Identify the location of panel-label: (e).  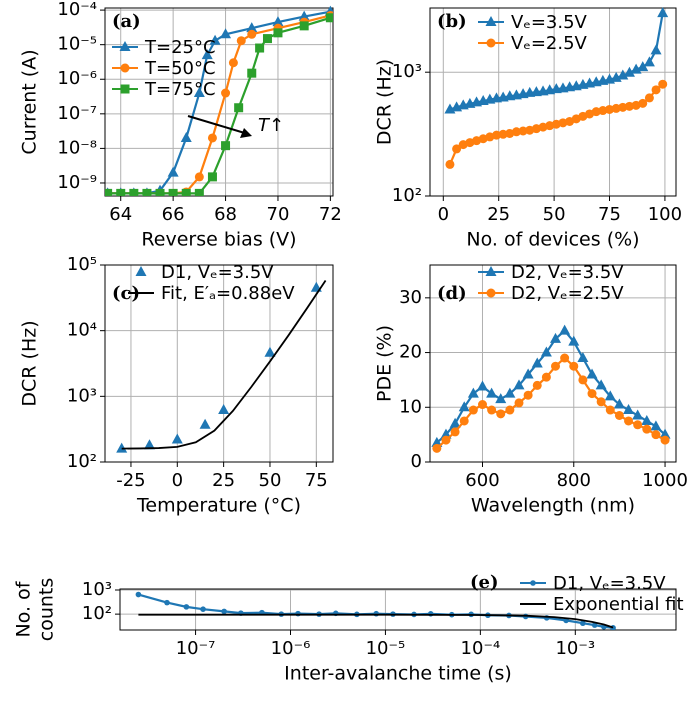
(484, 582).